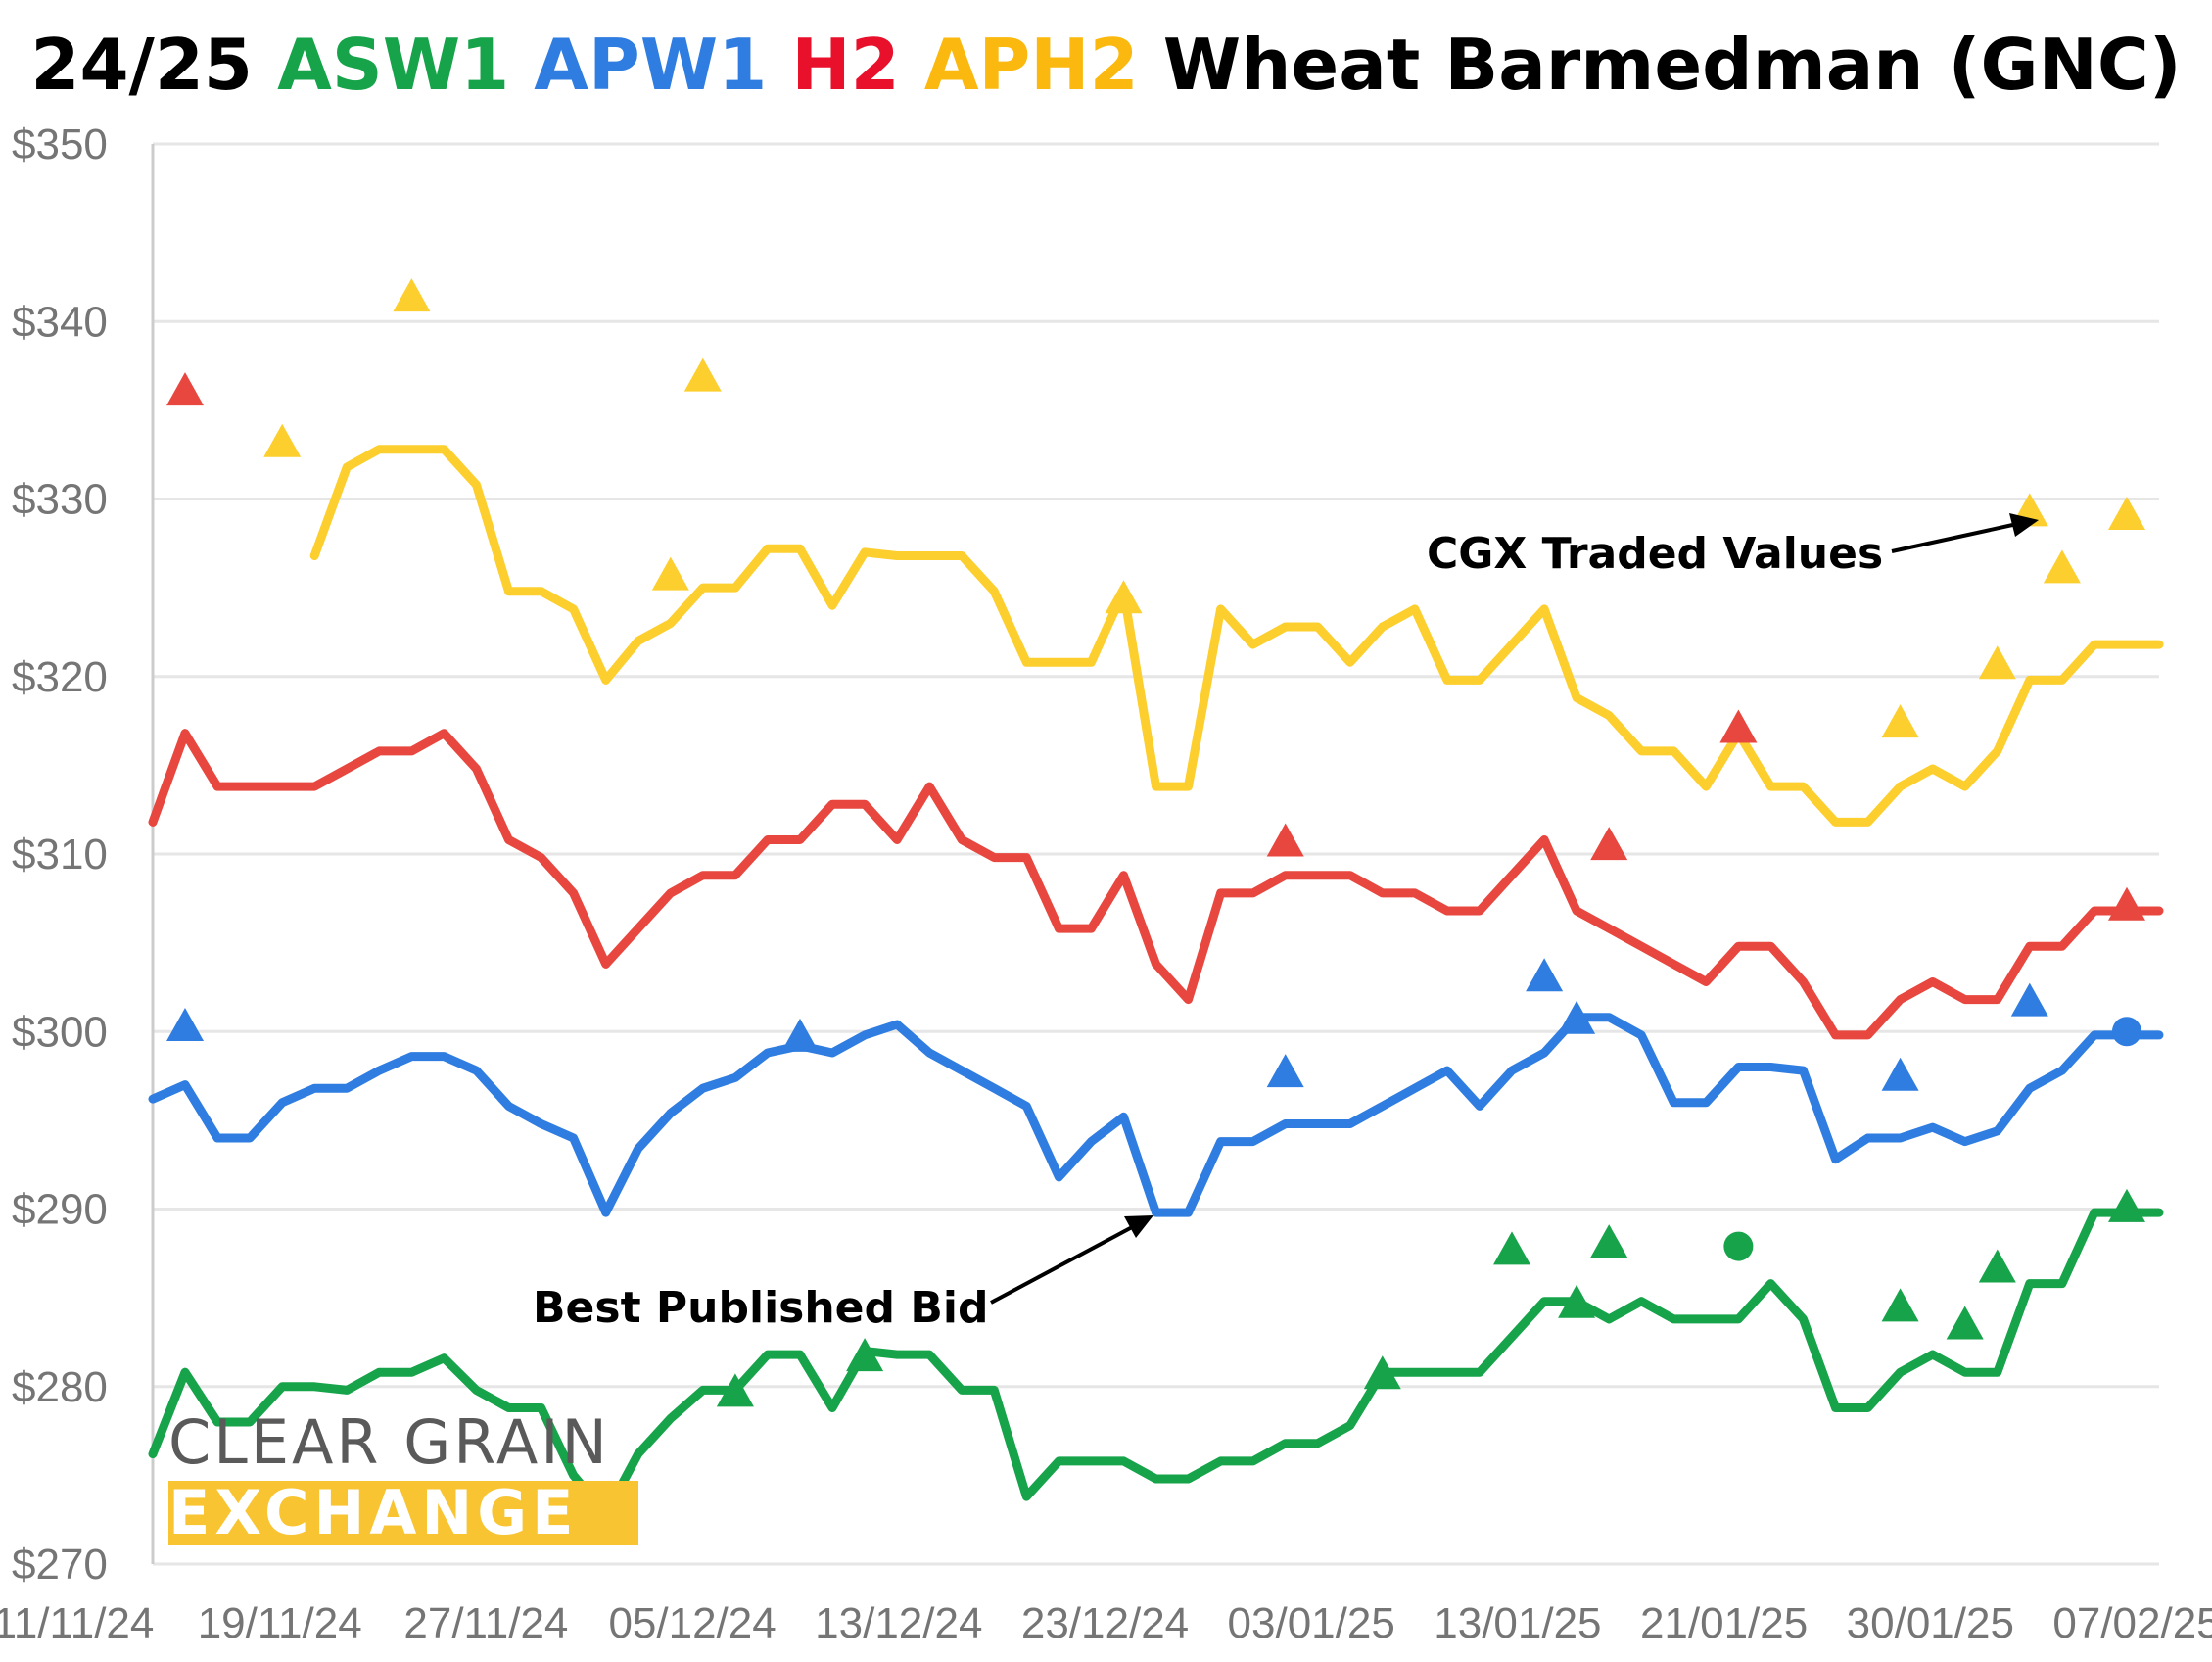 This screenshot has width=2212, height=1662. What do you see at coordinates (2024, 525) in the screenshot?
I see `annotation-traded-arrowhead` at bounding box center [2024, 525].